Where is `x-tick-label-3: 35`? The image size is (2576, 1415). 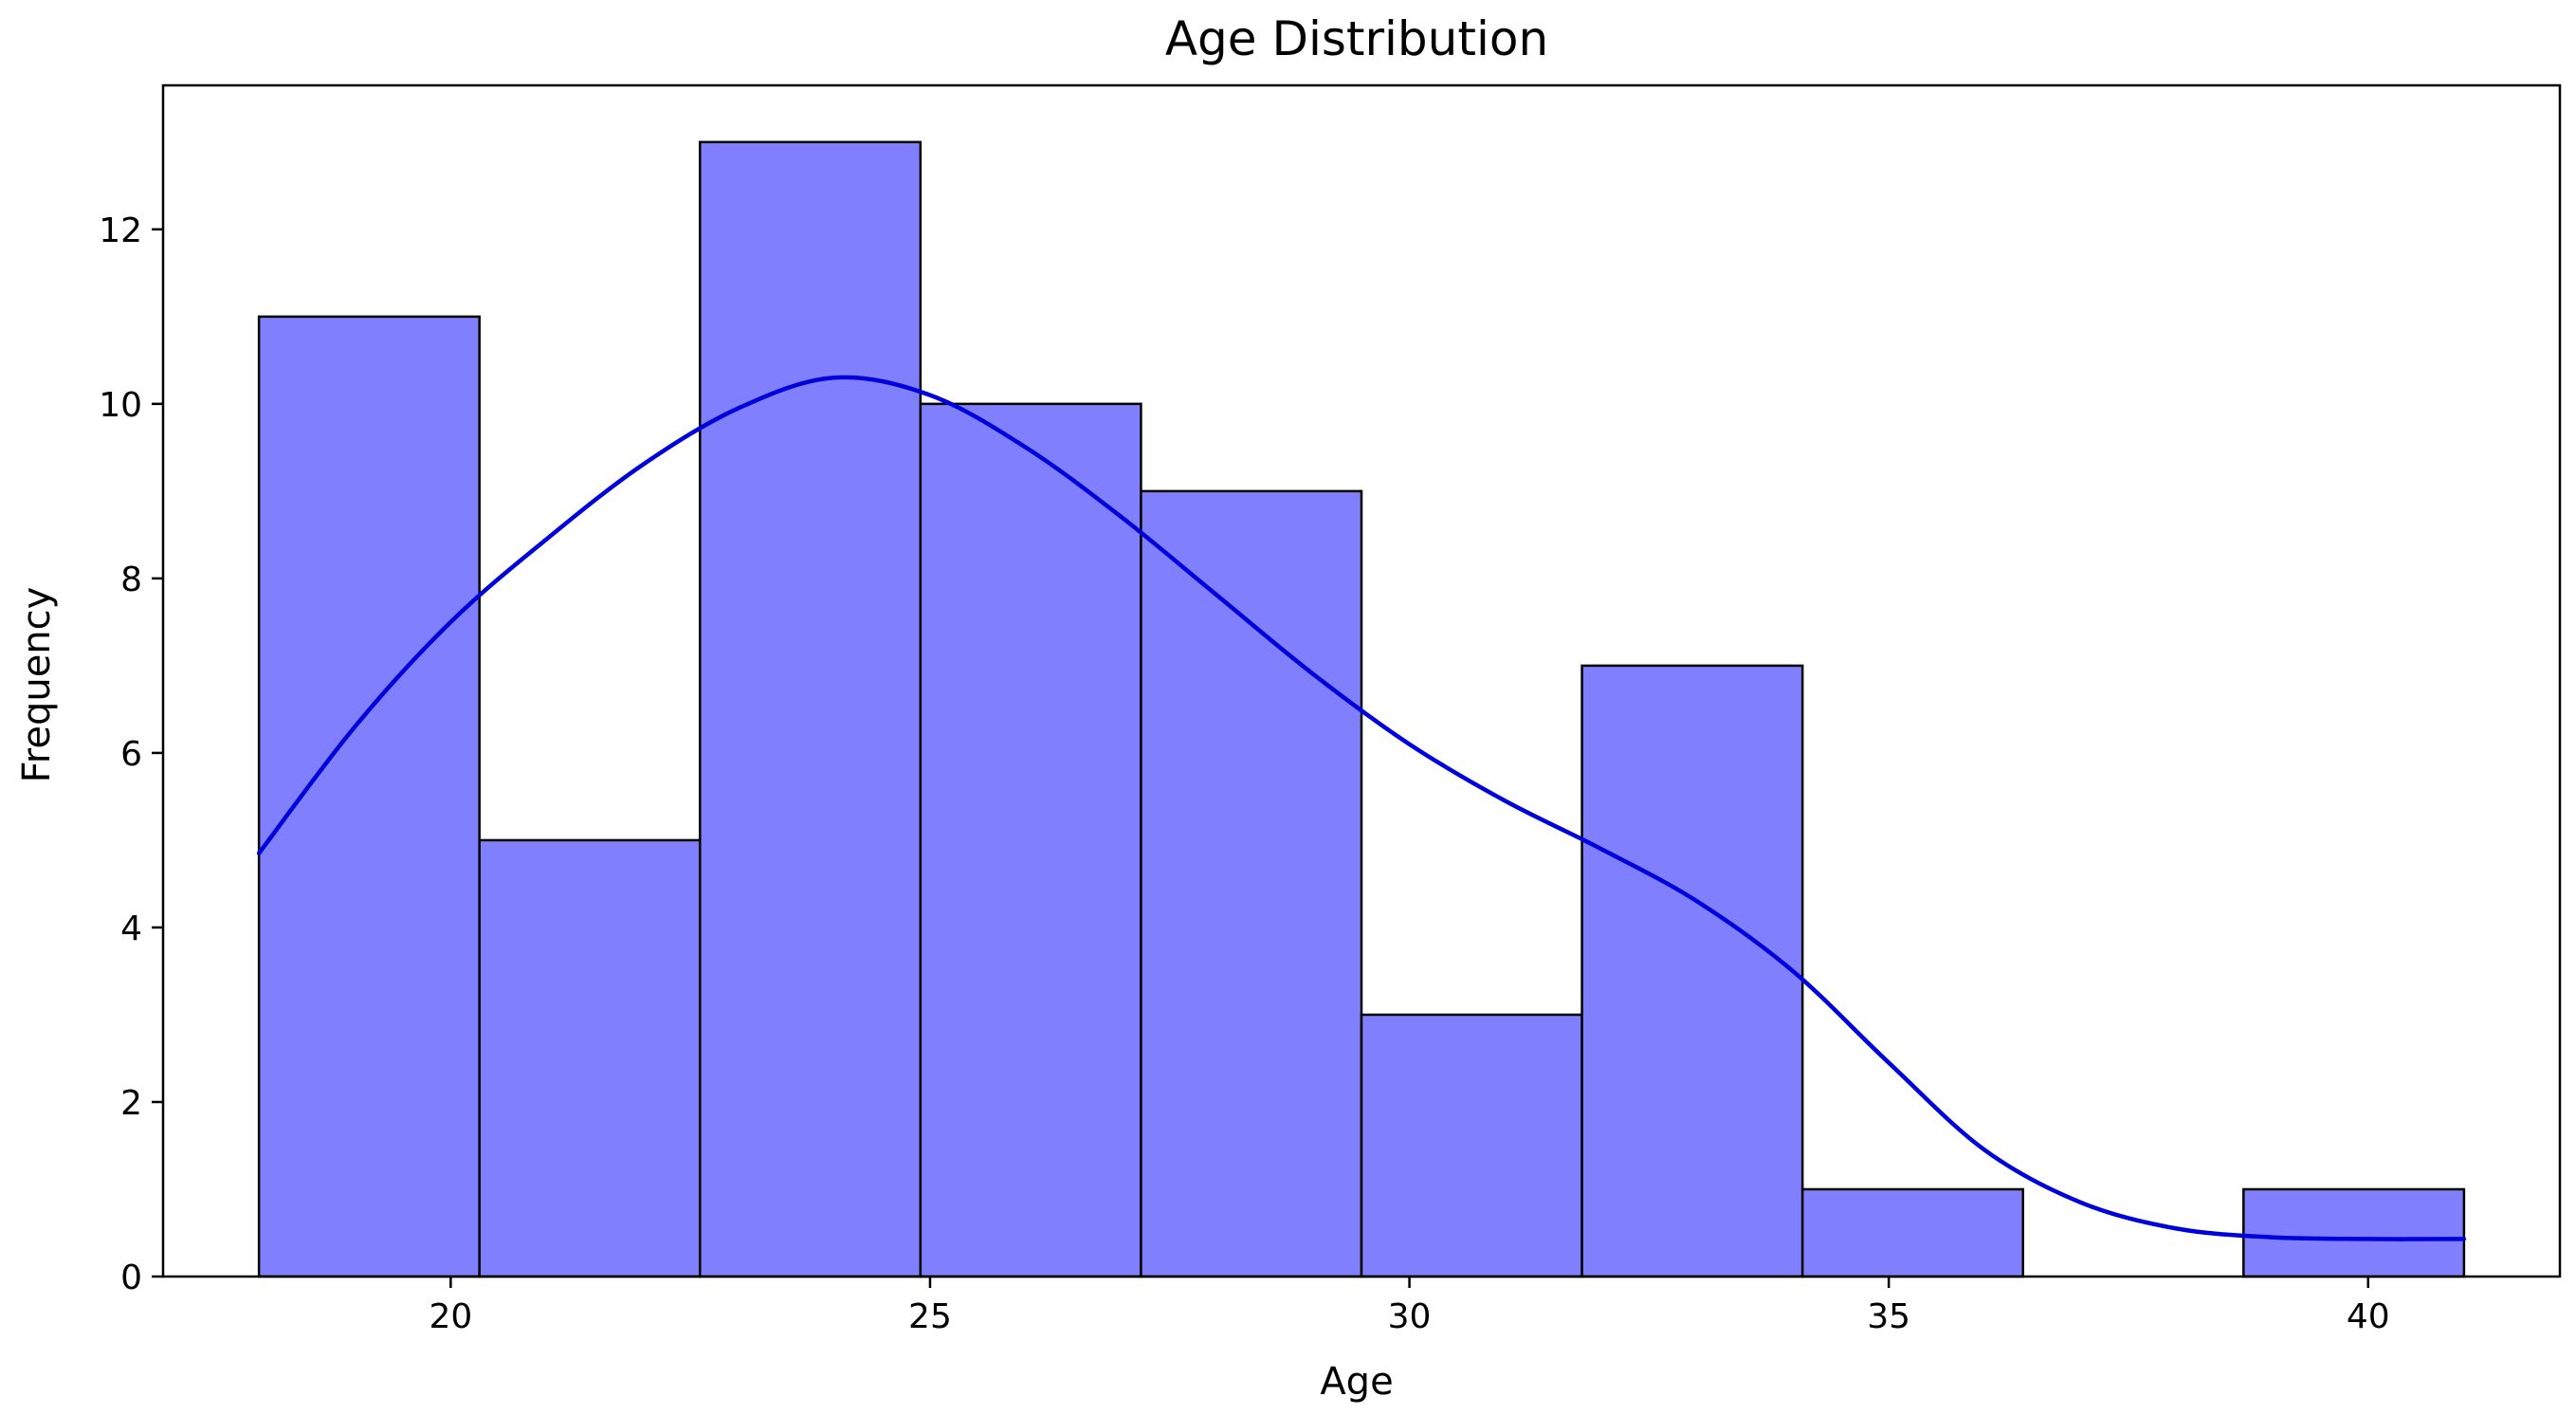 x-tick-label-3: 35 is located at coordinates (1888, 1316).